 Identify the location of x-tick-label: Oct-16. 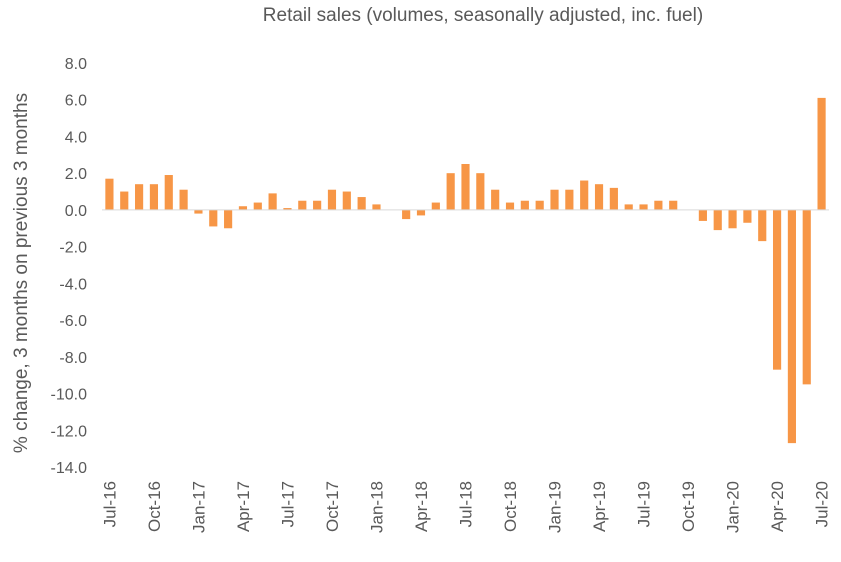
(154, 506).